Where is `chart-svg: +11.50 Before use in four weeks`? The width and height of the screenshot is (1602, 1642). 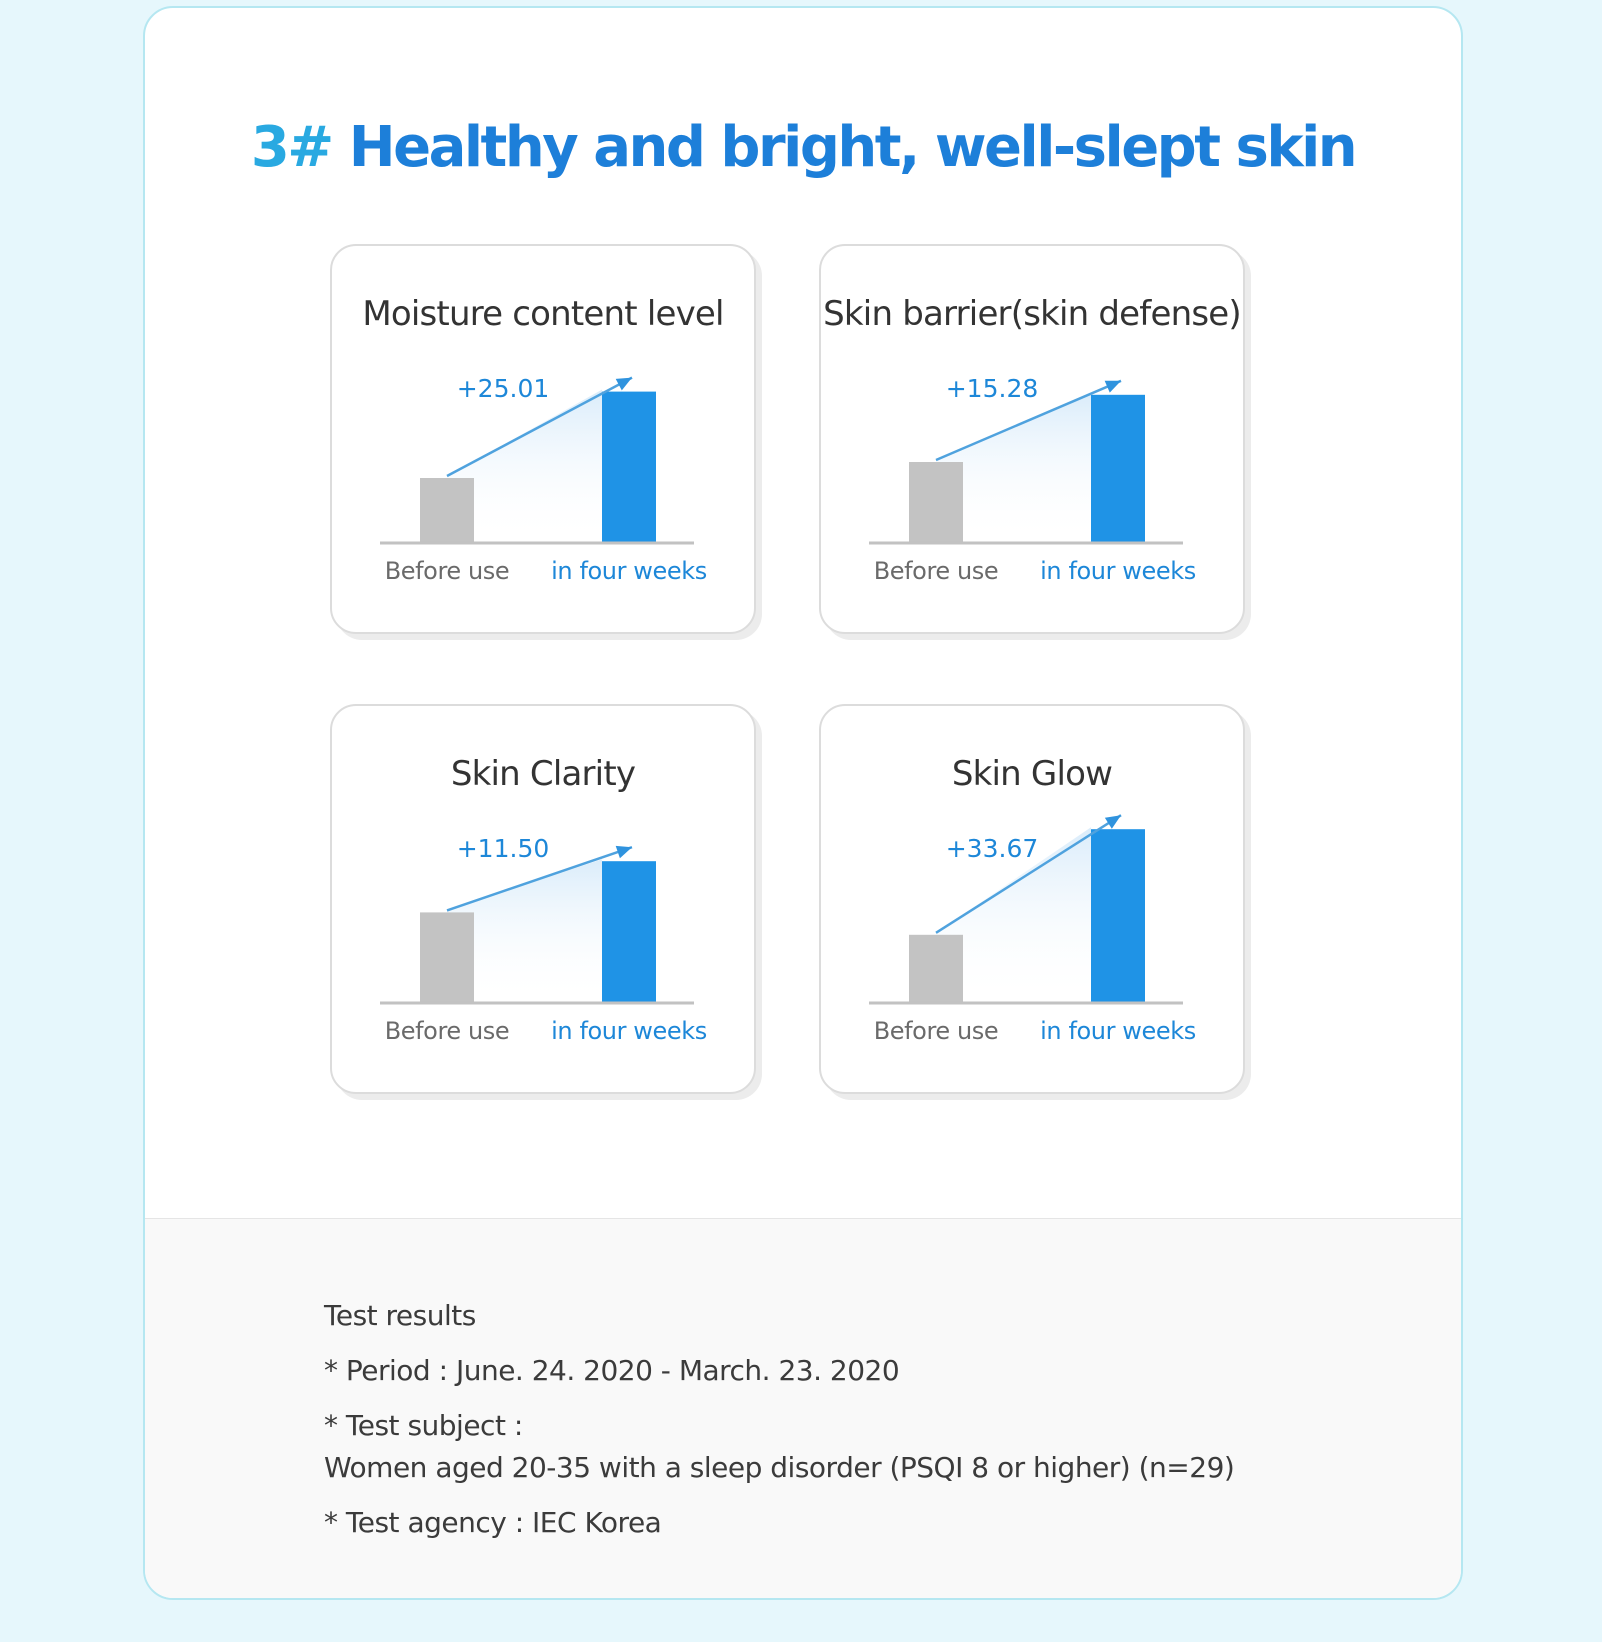
chart-svg: +11.50 Before use in four weeks is located at coordinates (543, 939).